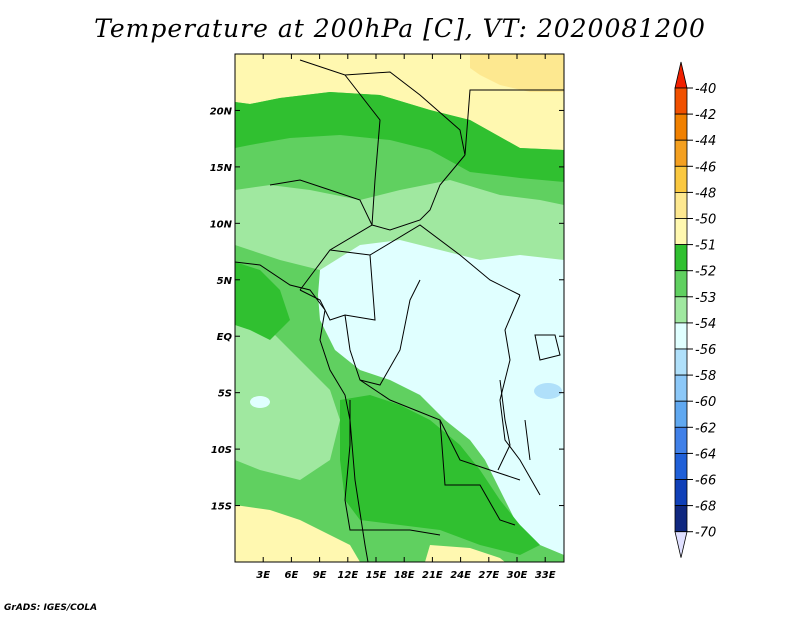  What do you see at coordinates (705, 141) in the screenshot?
I see `colorbar-label: -44` at bounding box center [705, 141].